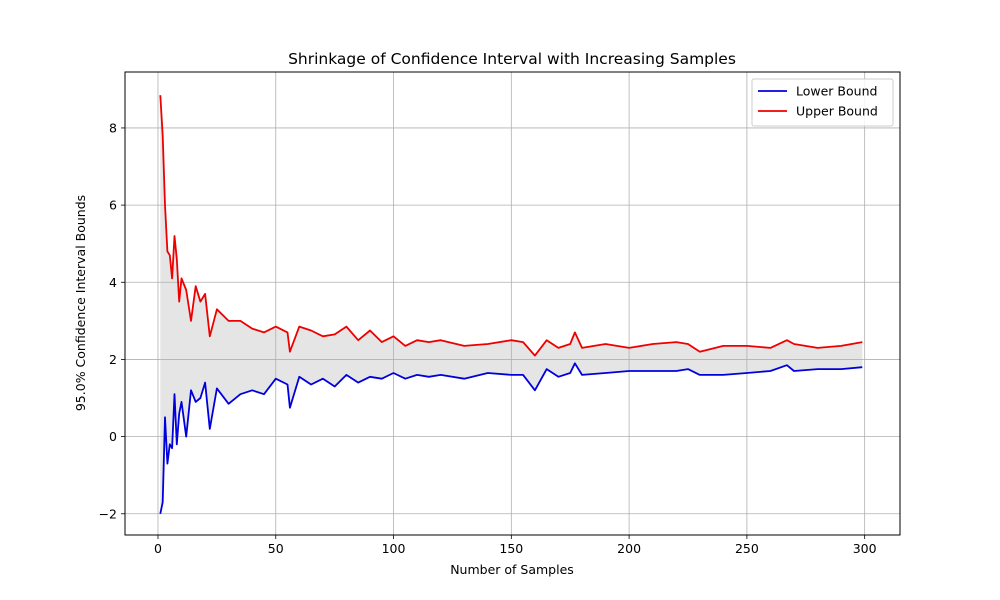 This screenshot has width=1000, height=600. What do you see at coordinates (158, 548) in the screenshot?
I see `x-tick-label: 0` at bounding box center [158, 548].